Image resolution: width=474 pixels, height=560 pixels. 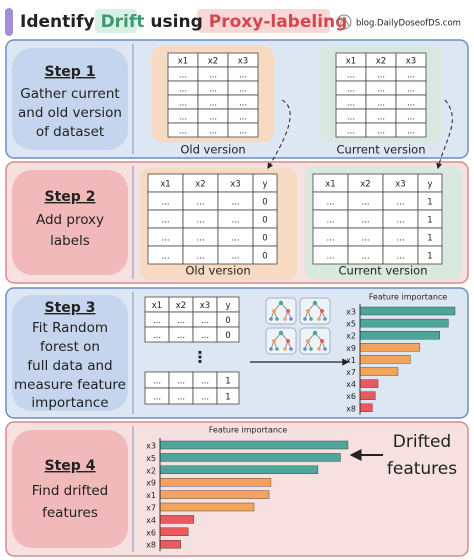 I want to click on bar-label: x3, so click(x=151, y=446).